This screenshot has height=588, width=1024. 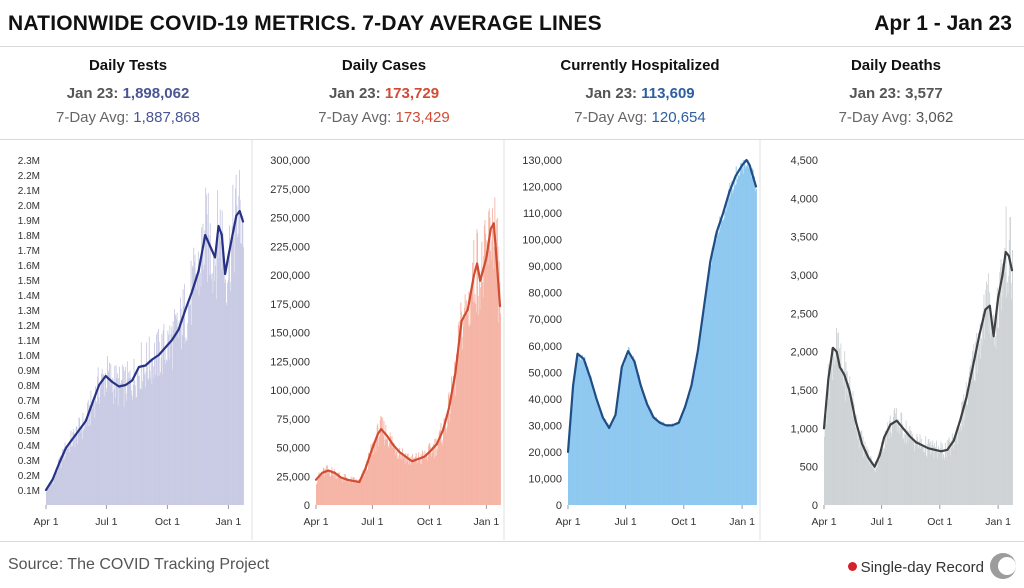 What do you see at coordinates (139, 564) in the screenshot?
I see `source-text: Source: The COVID Tracking Project` at bounding box center [139, 564].